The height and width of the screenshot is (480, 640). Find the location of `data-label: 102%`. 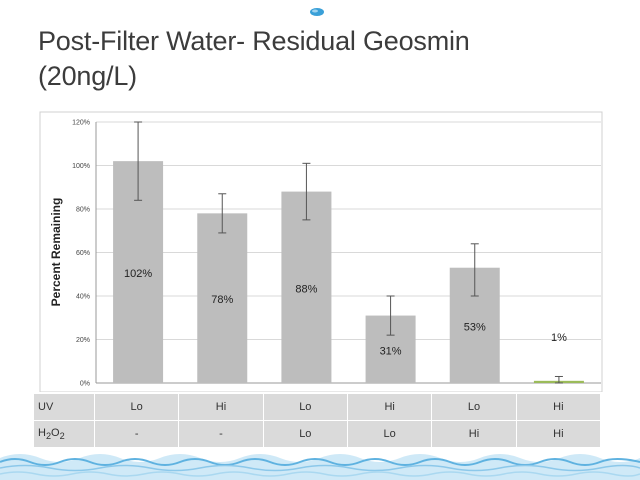

data-label: 102% is located at coordinates (138, 274).